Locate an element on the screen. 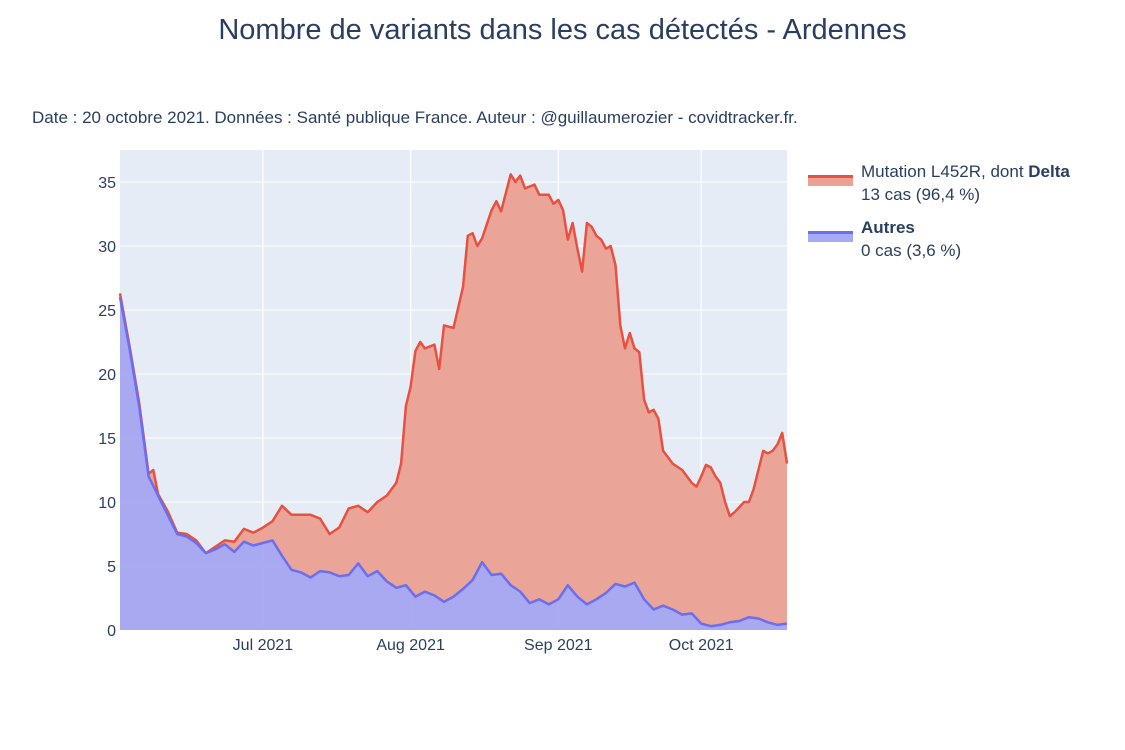 Image resolution: width=1125 pixels, height=750 pixels. legend-swatch-delta is located at coordinates (830, 179).